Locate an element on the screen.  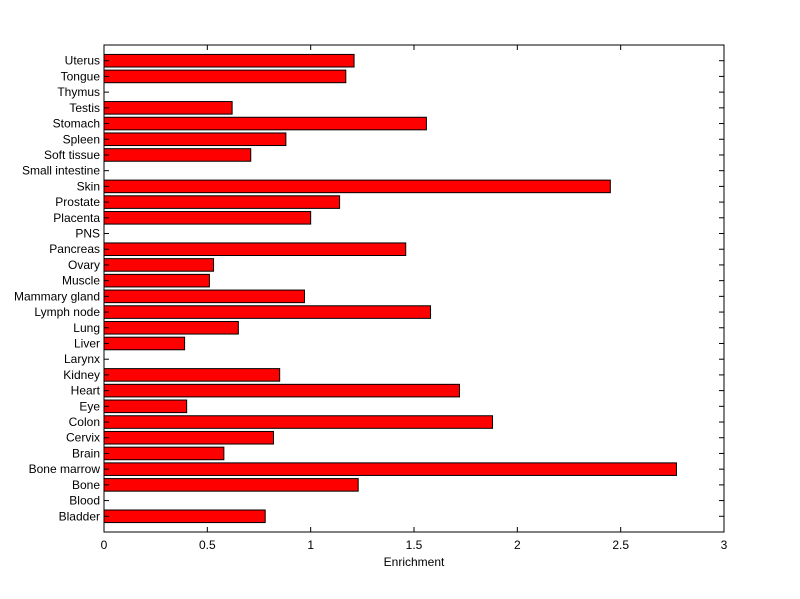
bar-skin is located at coordinates (357, 186).